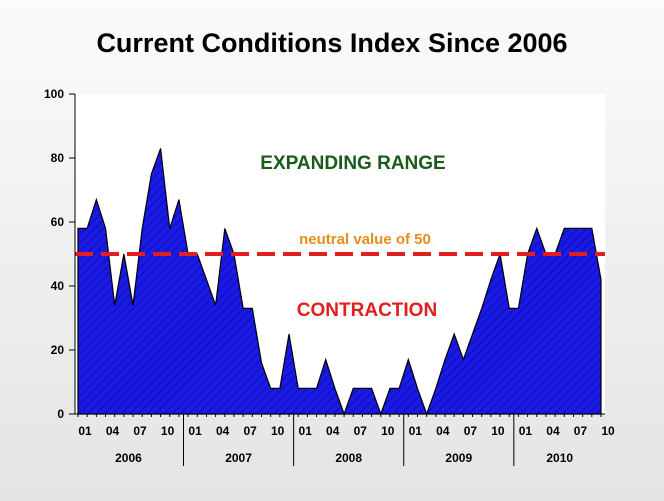 This screenshot has height=501, width=664. I want to click on neutral-value-label: neutral value of 50, so click(365, 239).